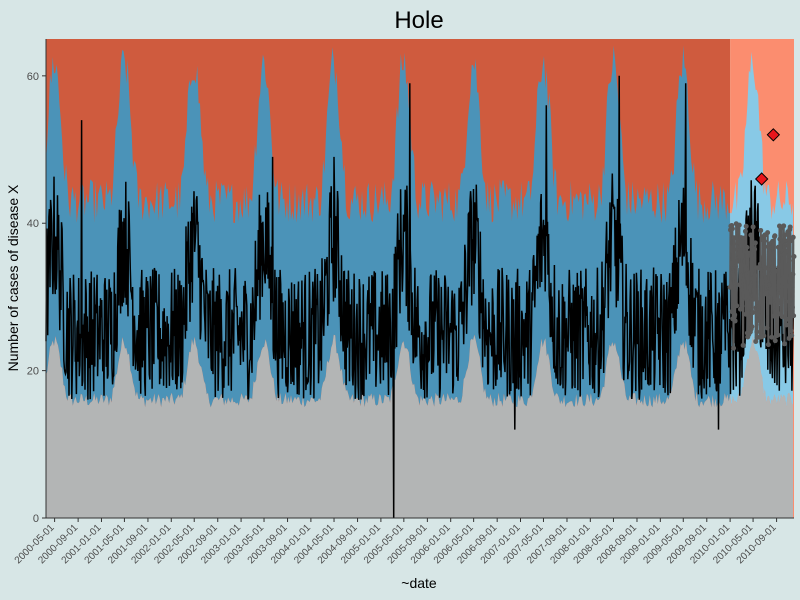 This screenshot has height=600, width=800. I want to click on x-axis-label: ~date, so click(419, 583).